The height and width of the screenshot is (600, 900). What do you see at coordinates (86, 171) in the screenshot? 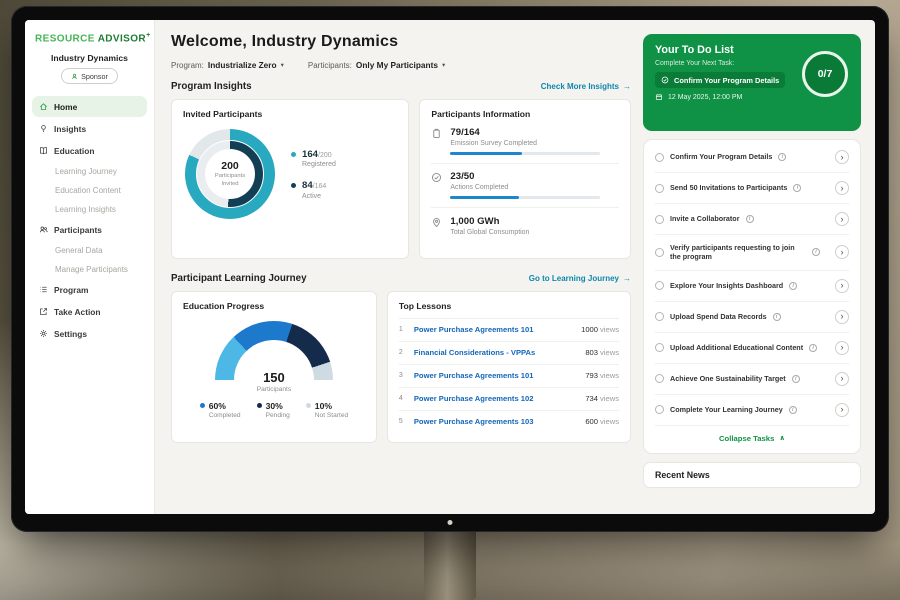
I see `sidebar-item-learning-journey: Learning Journey` at bounding box center [86, 171].